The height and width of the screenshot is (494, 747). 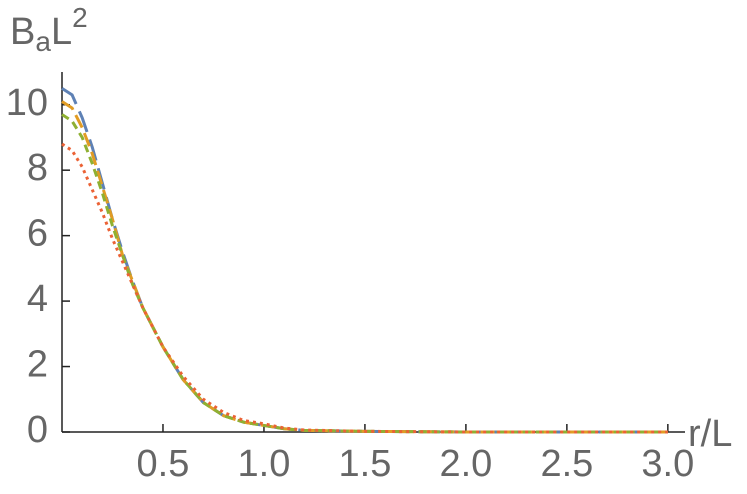 I want to click on x-tick-label: 1.5, so click(x=365, y=464).